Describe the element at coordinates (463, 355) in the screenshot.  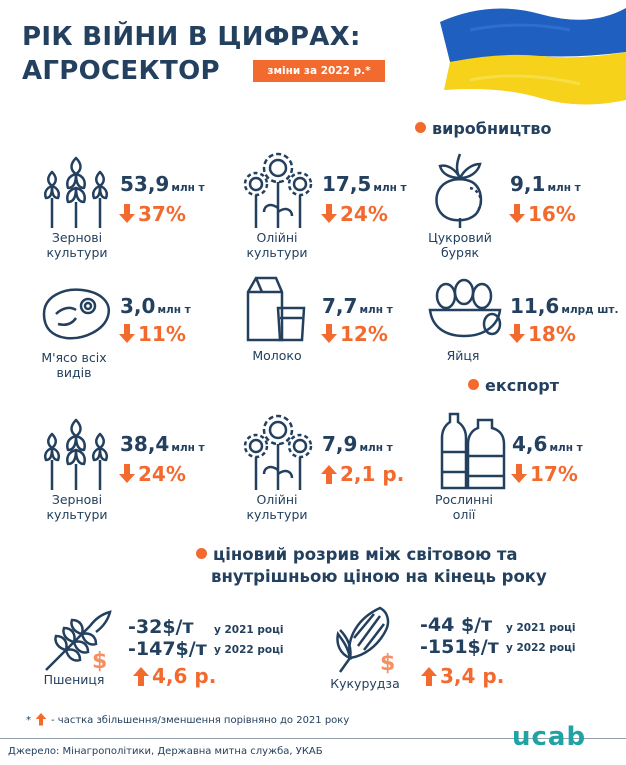
I see `stat-label: Яйця` at that location.